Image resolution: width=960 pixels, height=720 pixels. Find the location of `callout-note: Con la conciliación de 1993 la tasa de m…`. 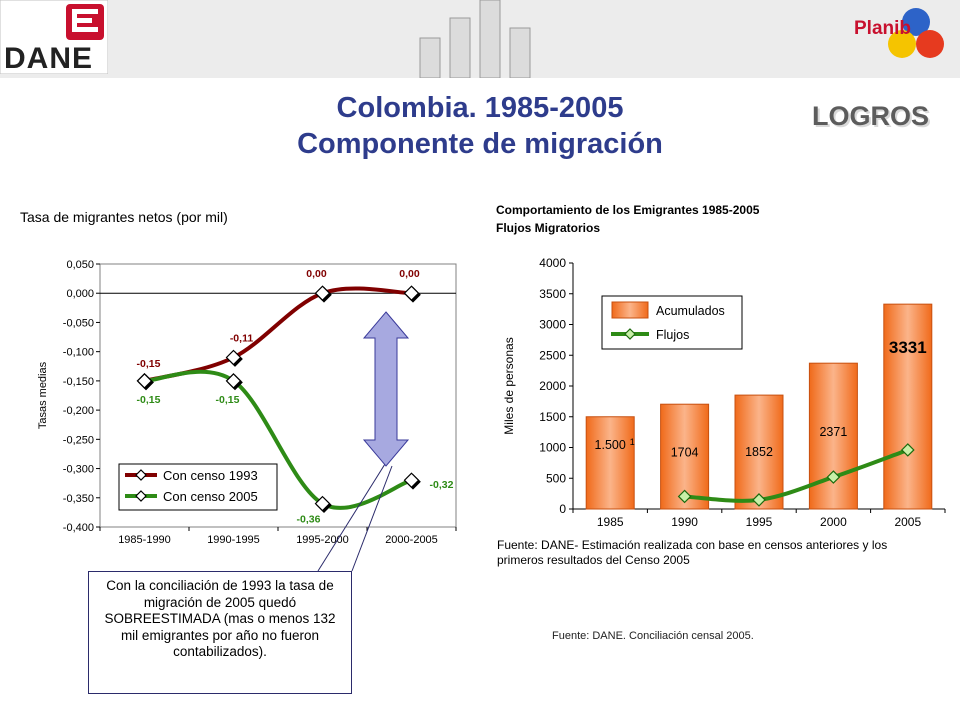

callout-note: Con la conciliación de 1993 la tasa de m… is located at coordinates (220, 632).